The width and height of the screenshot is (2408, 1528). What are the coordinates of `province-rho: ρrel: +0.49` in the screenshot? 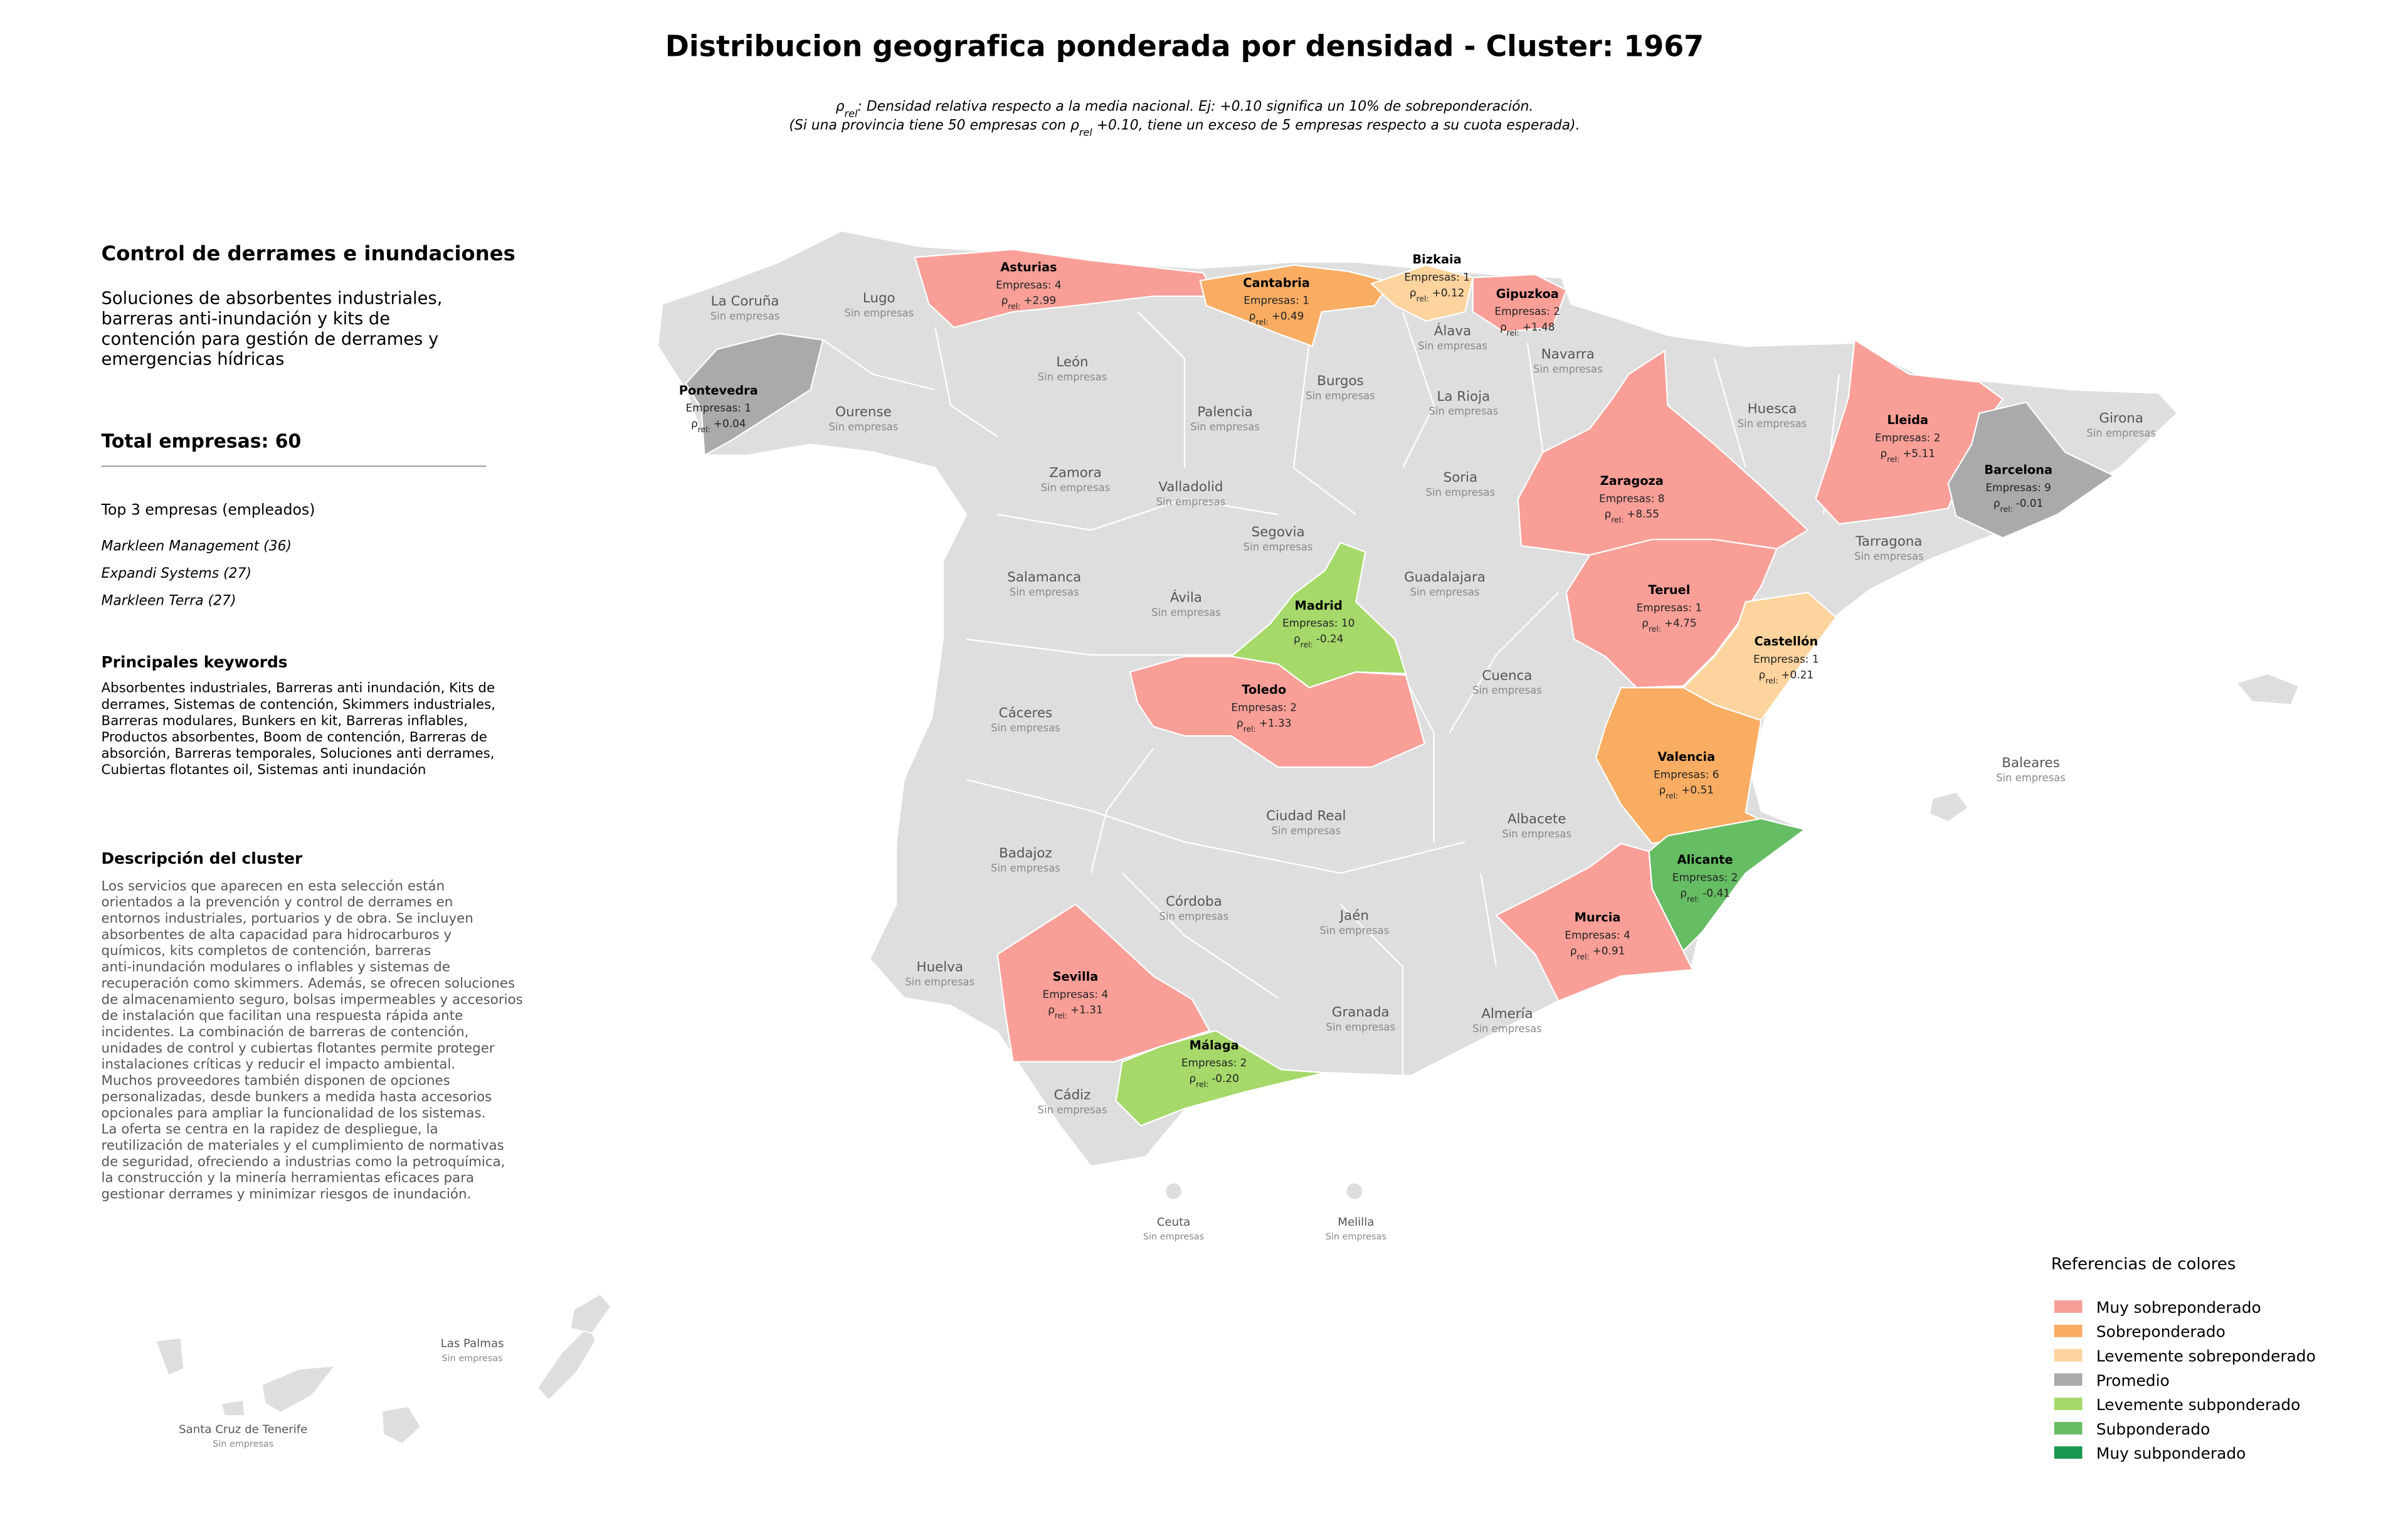 It's located at (1276, 318).